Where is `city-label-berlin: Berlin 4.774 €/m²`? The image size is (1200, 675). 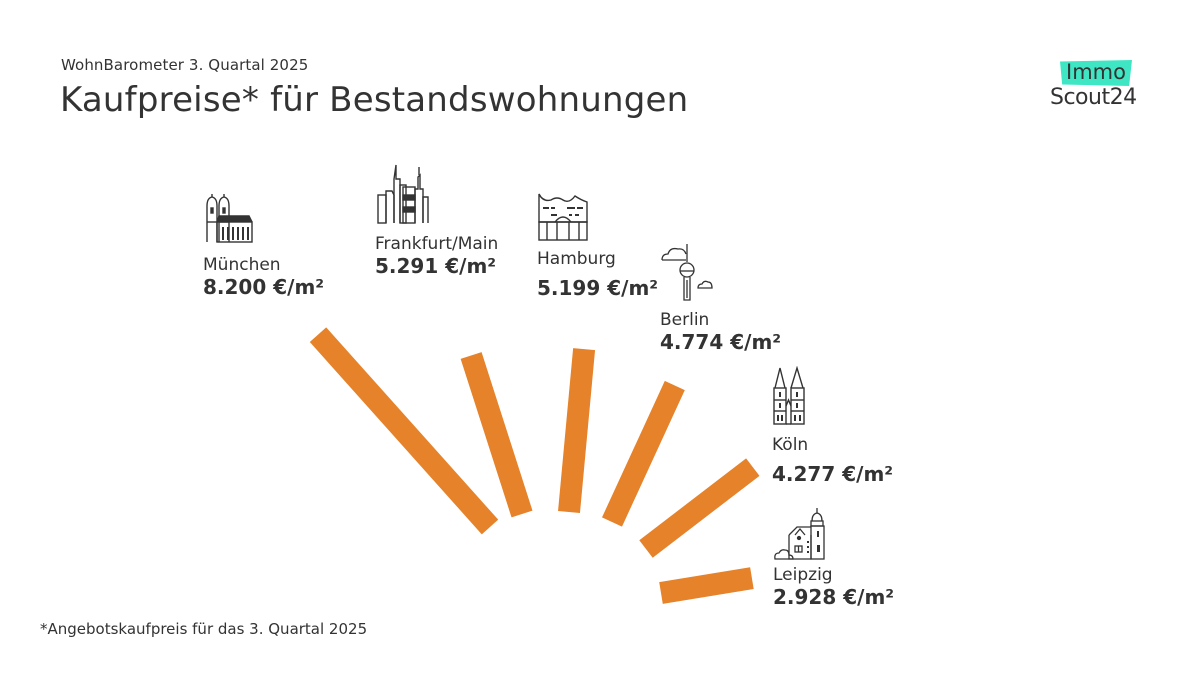
city-label-berlin: Berlin 4.774 €/m² is located at coordinates (720, 332).